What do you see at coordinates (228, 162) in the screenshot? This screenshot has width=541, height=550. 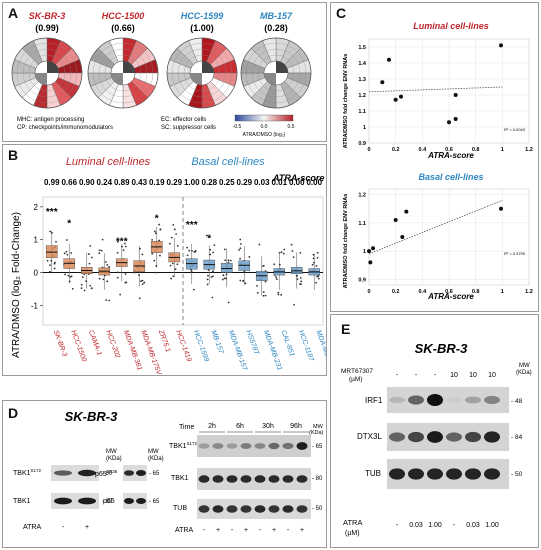 I see `group-label-basal: Basal cell-lines` at bounding box center [228, 162].